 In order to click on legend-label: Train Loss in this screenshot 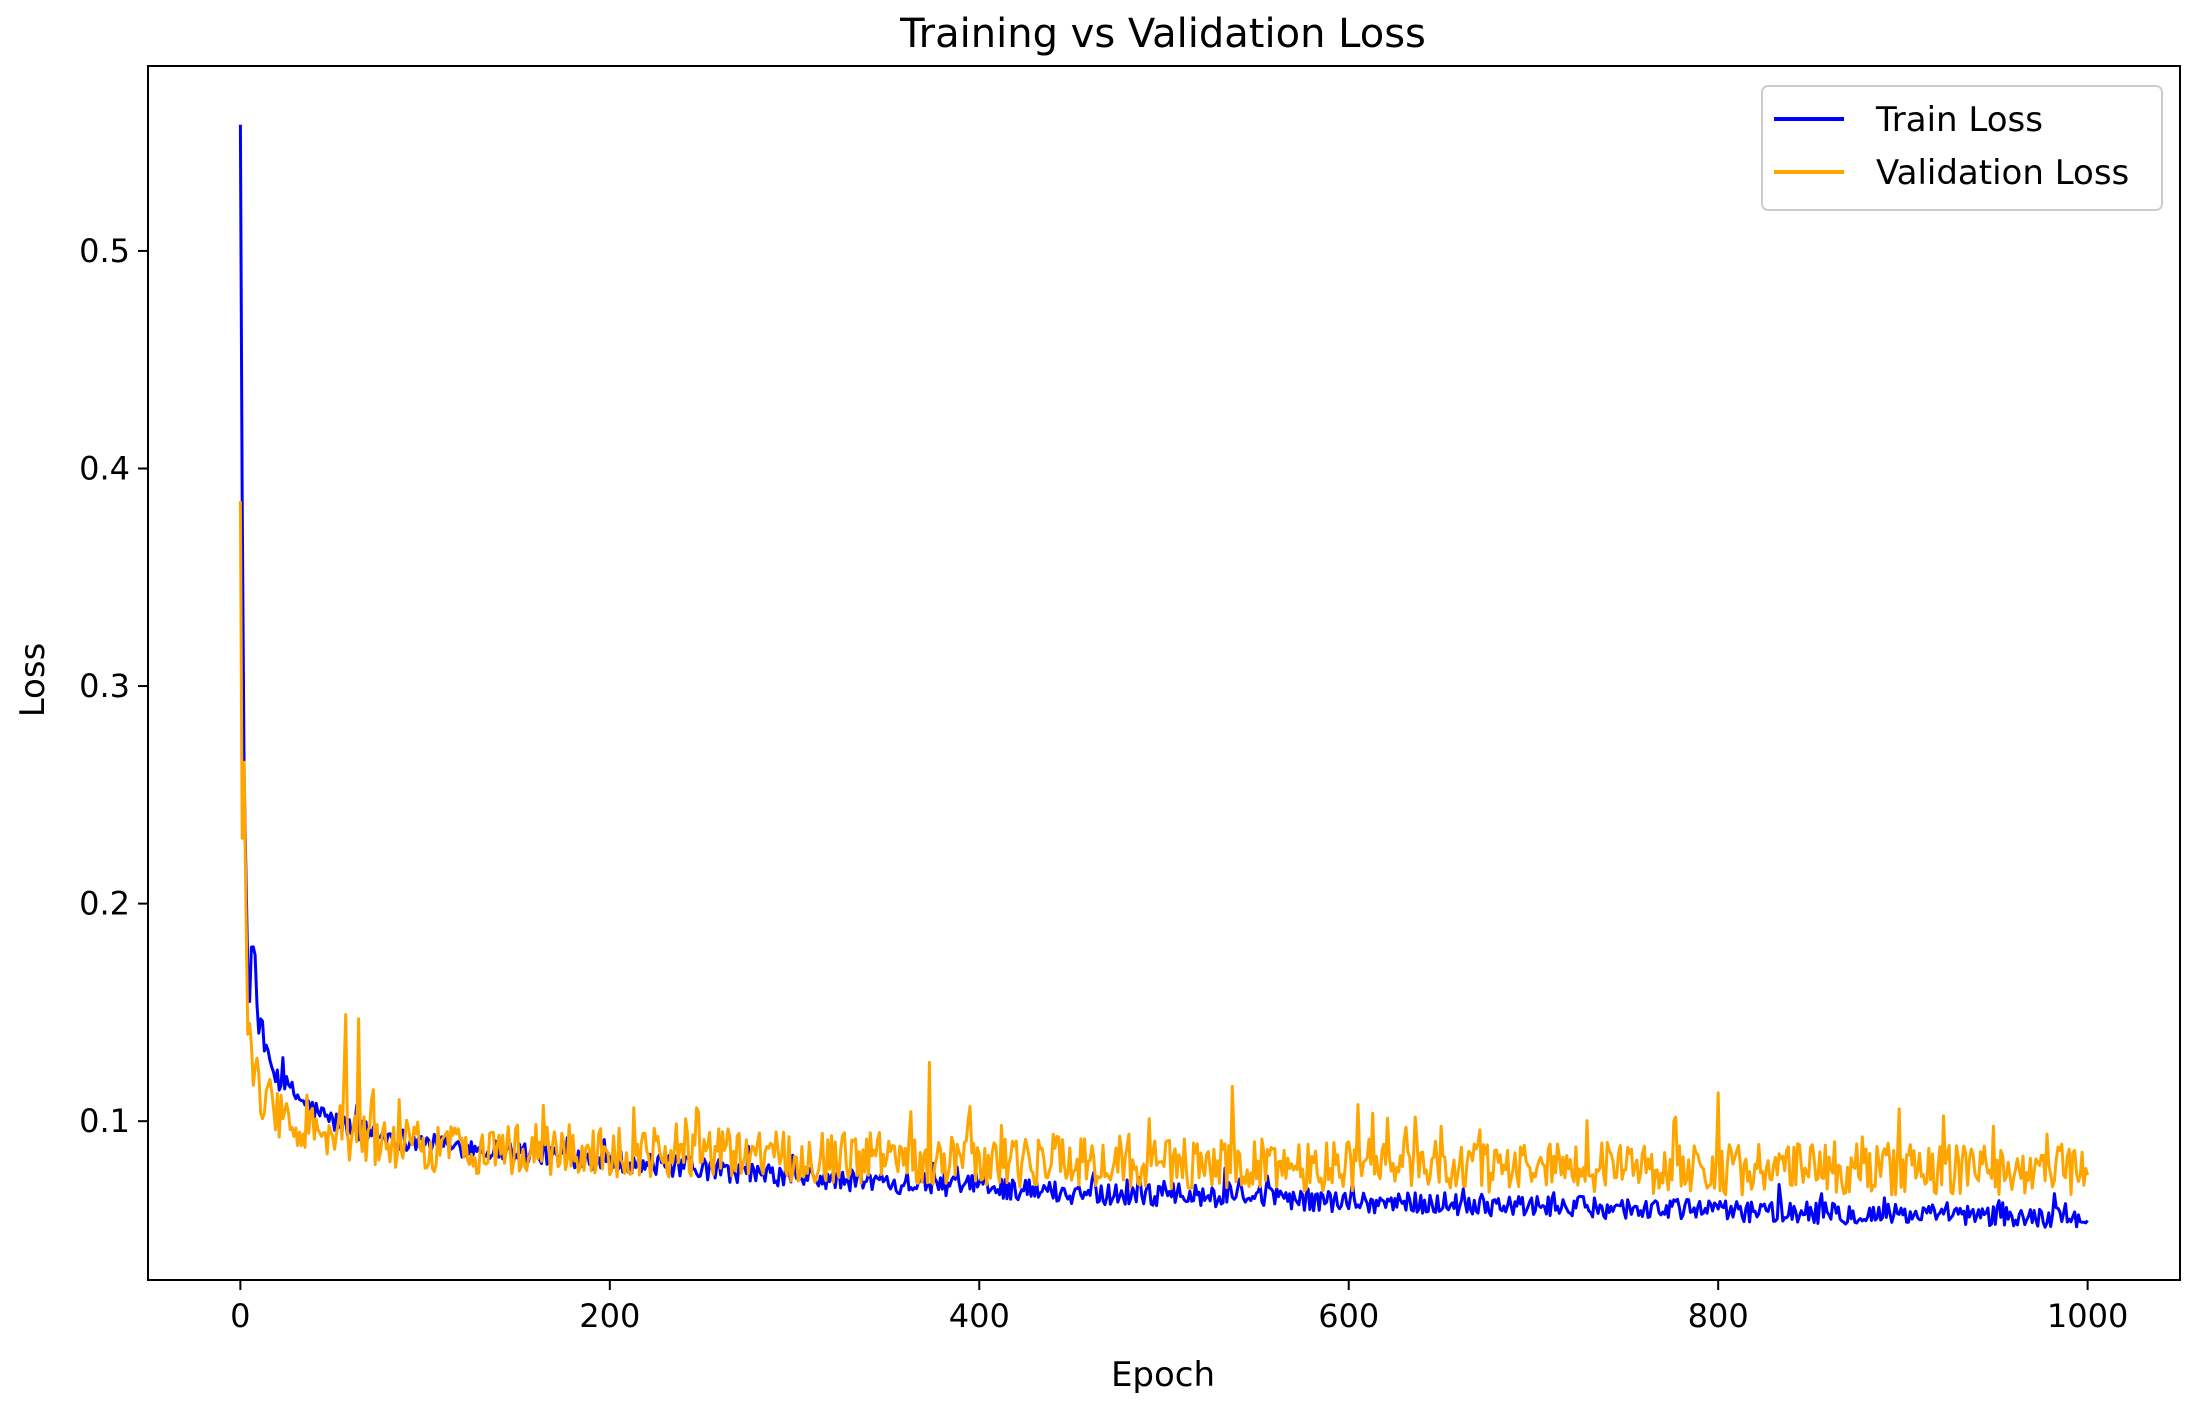, I will do `click(1959, 120)`.